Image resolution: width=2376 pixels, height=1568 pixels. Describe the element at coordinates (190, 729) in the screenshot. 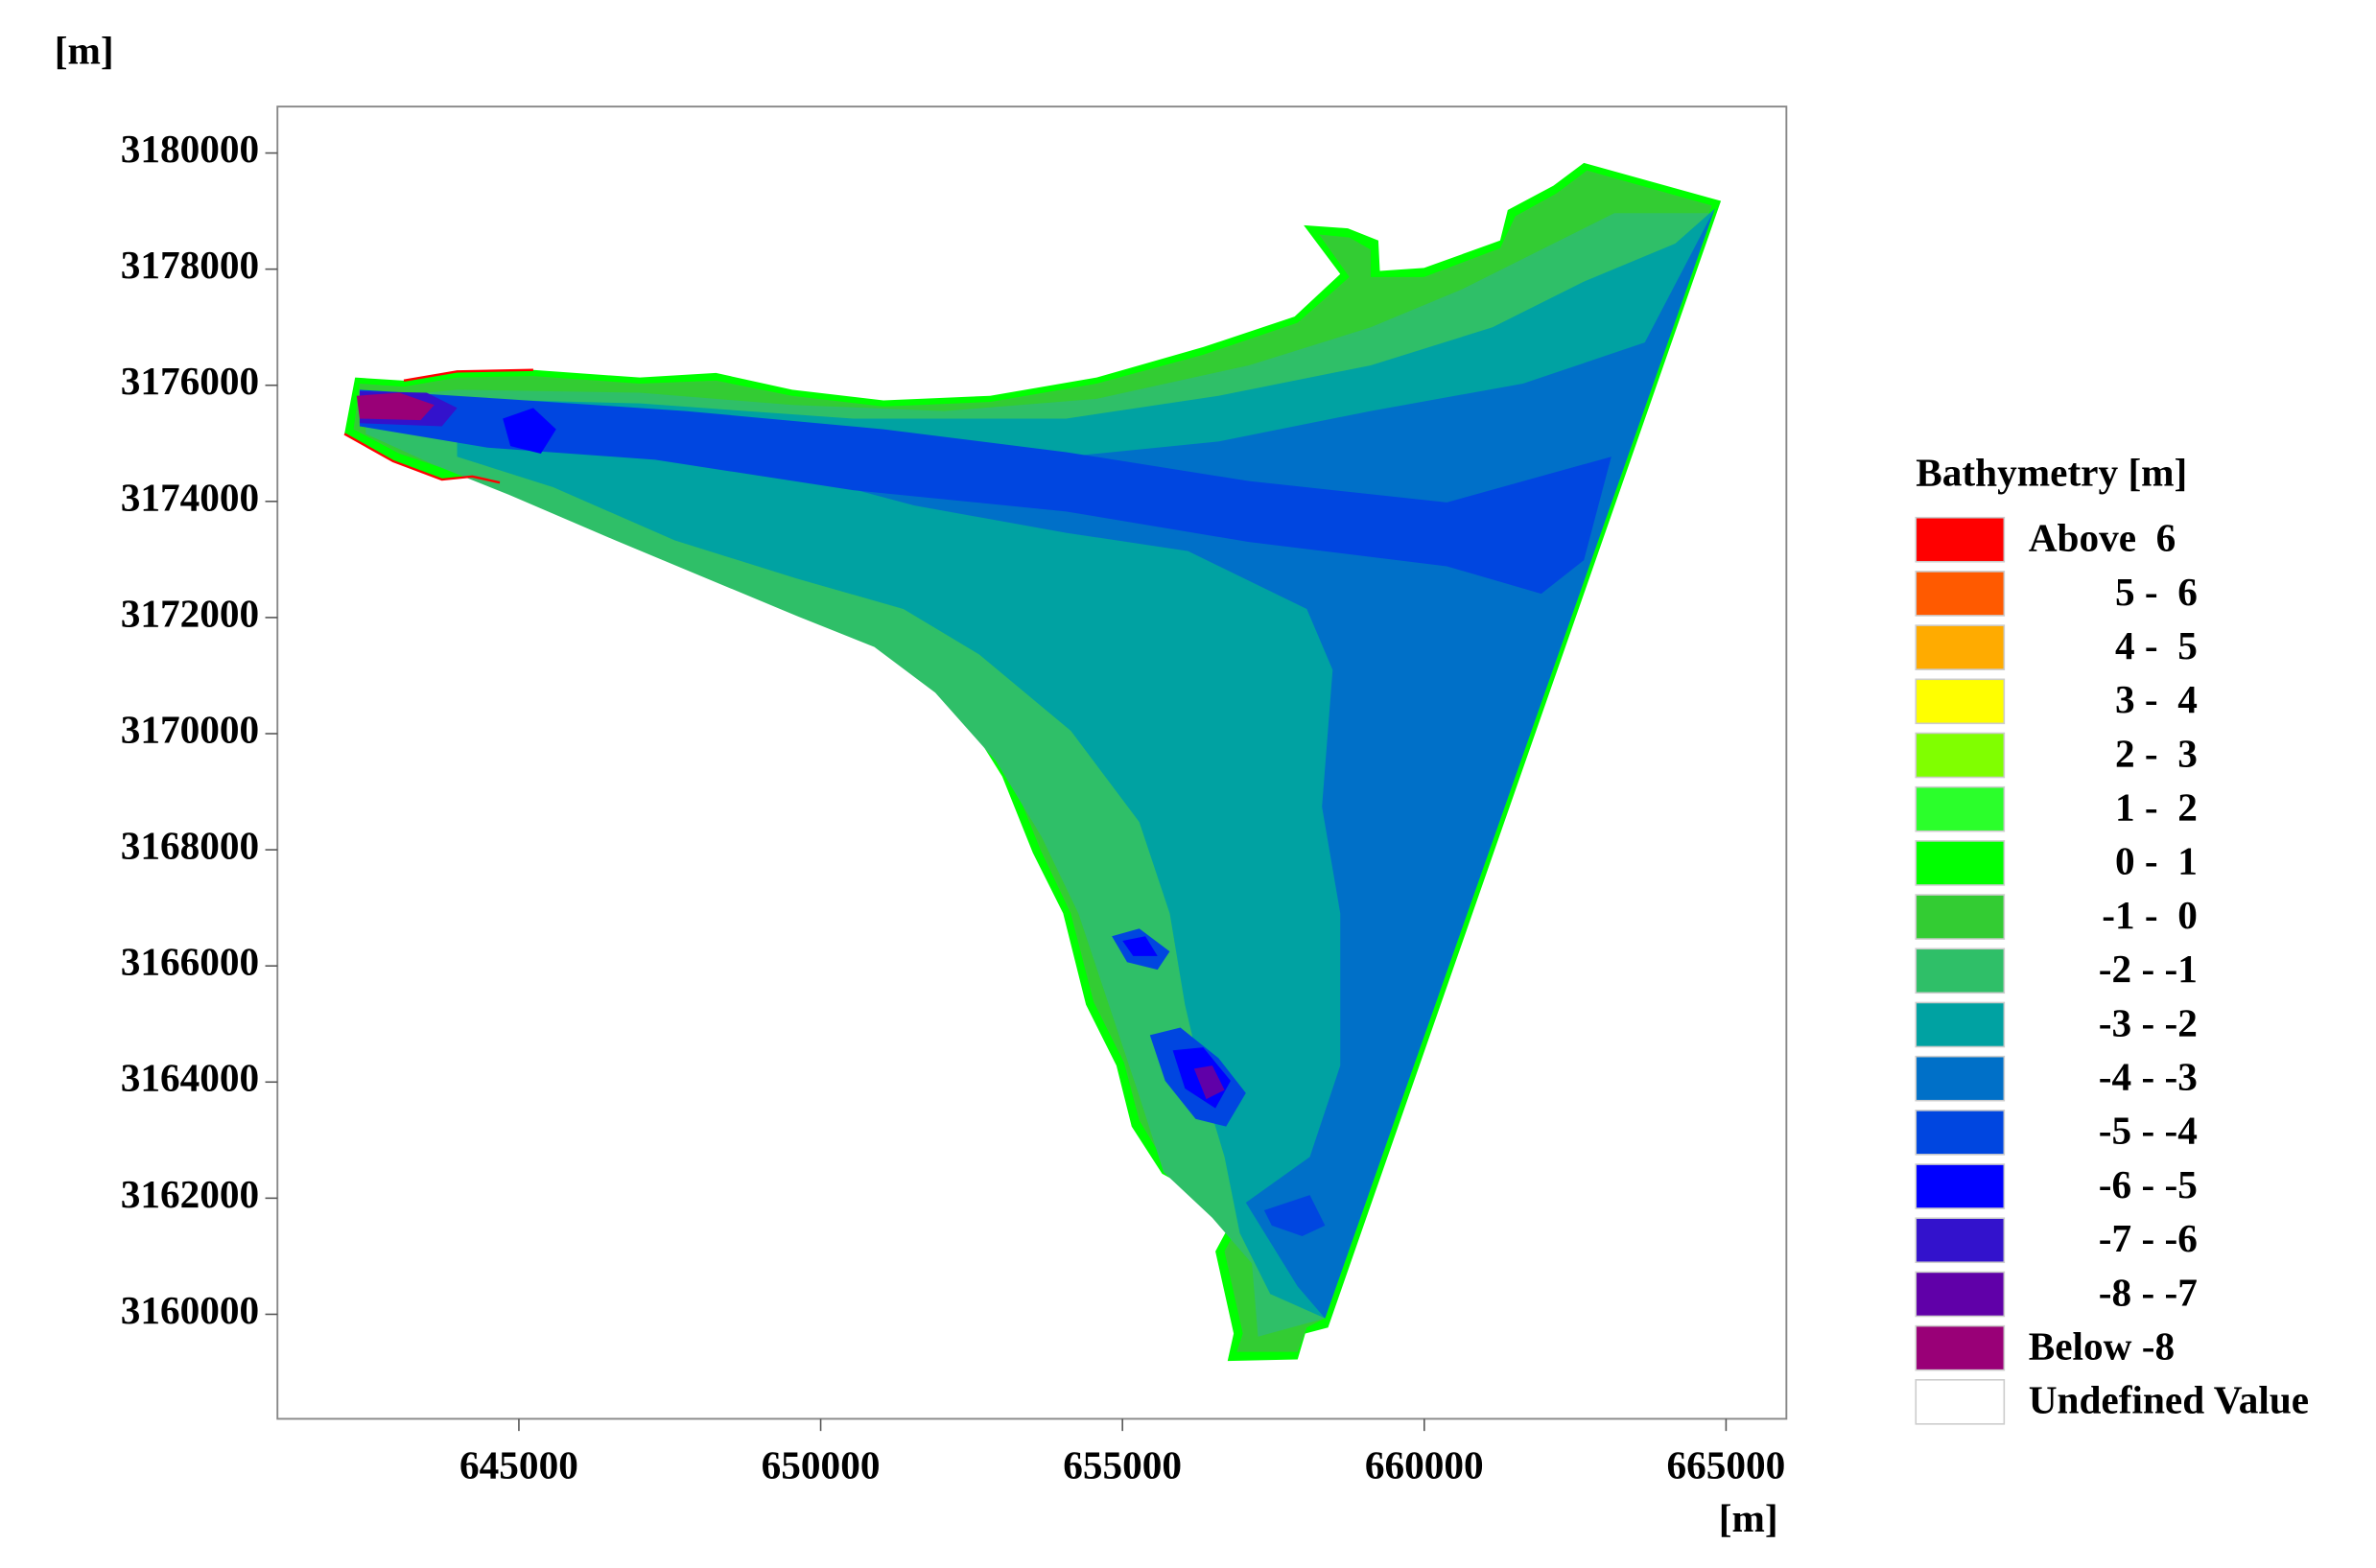

I see `y-tick-label: 3170000` at that location.